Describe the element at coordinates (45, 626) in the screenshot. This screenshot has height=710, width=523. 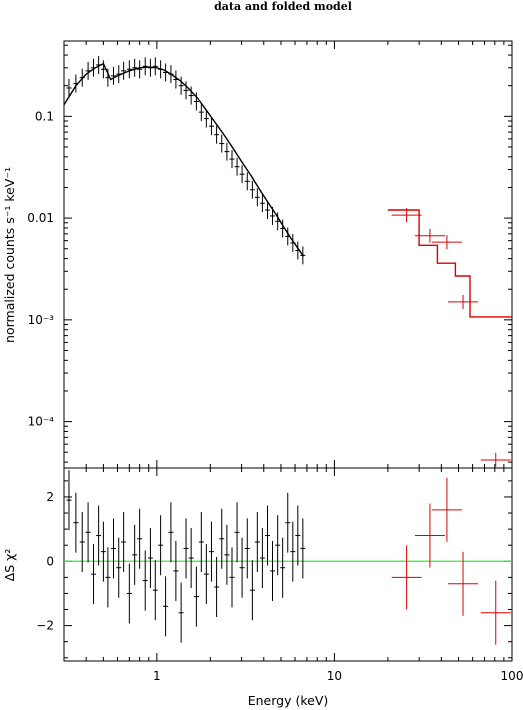
I see `y-tick-label: −2` at that location.